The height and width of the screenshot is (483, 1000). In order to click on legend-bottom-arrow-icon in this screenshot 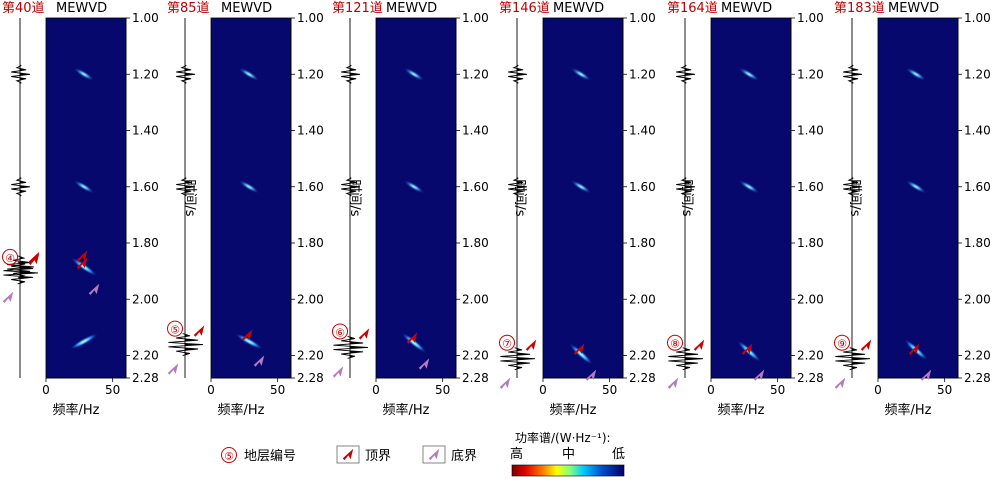, I will do `click(434, 454)`.